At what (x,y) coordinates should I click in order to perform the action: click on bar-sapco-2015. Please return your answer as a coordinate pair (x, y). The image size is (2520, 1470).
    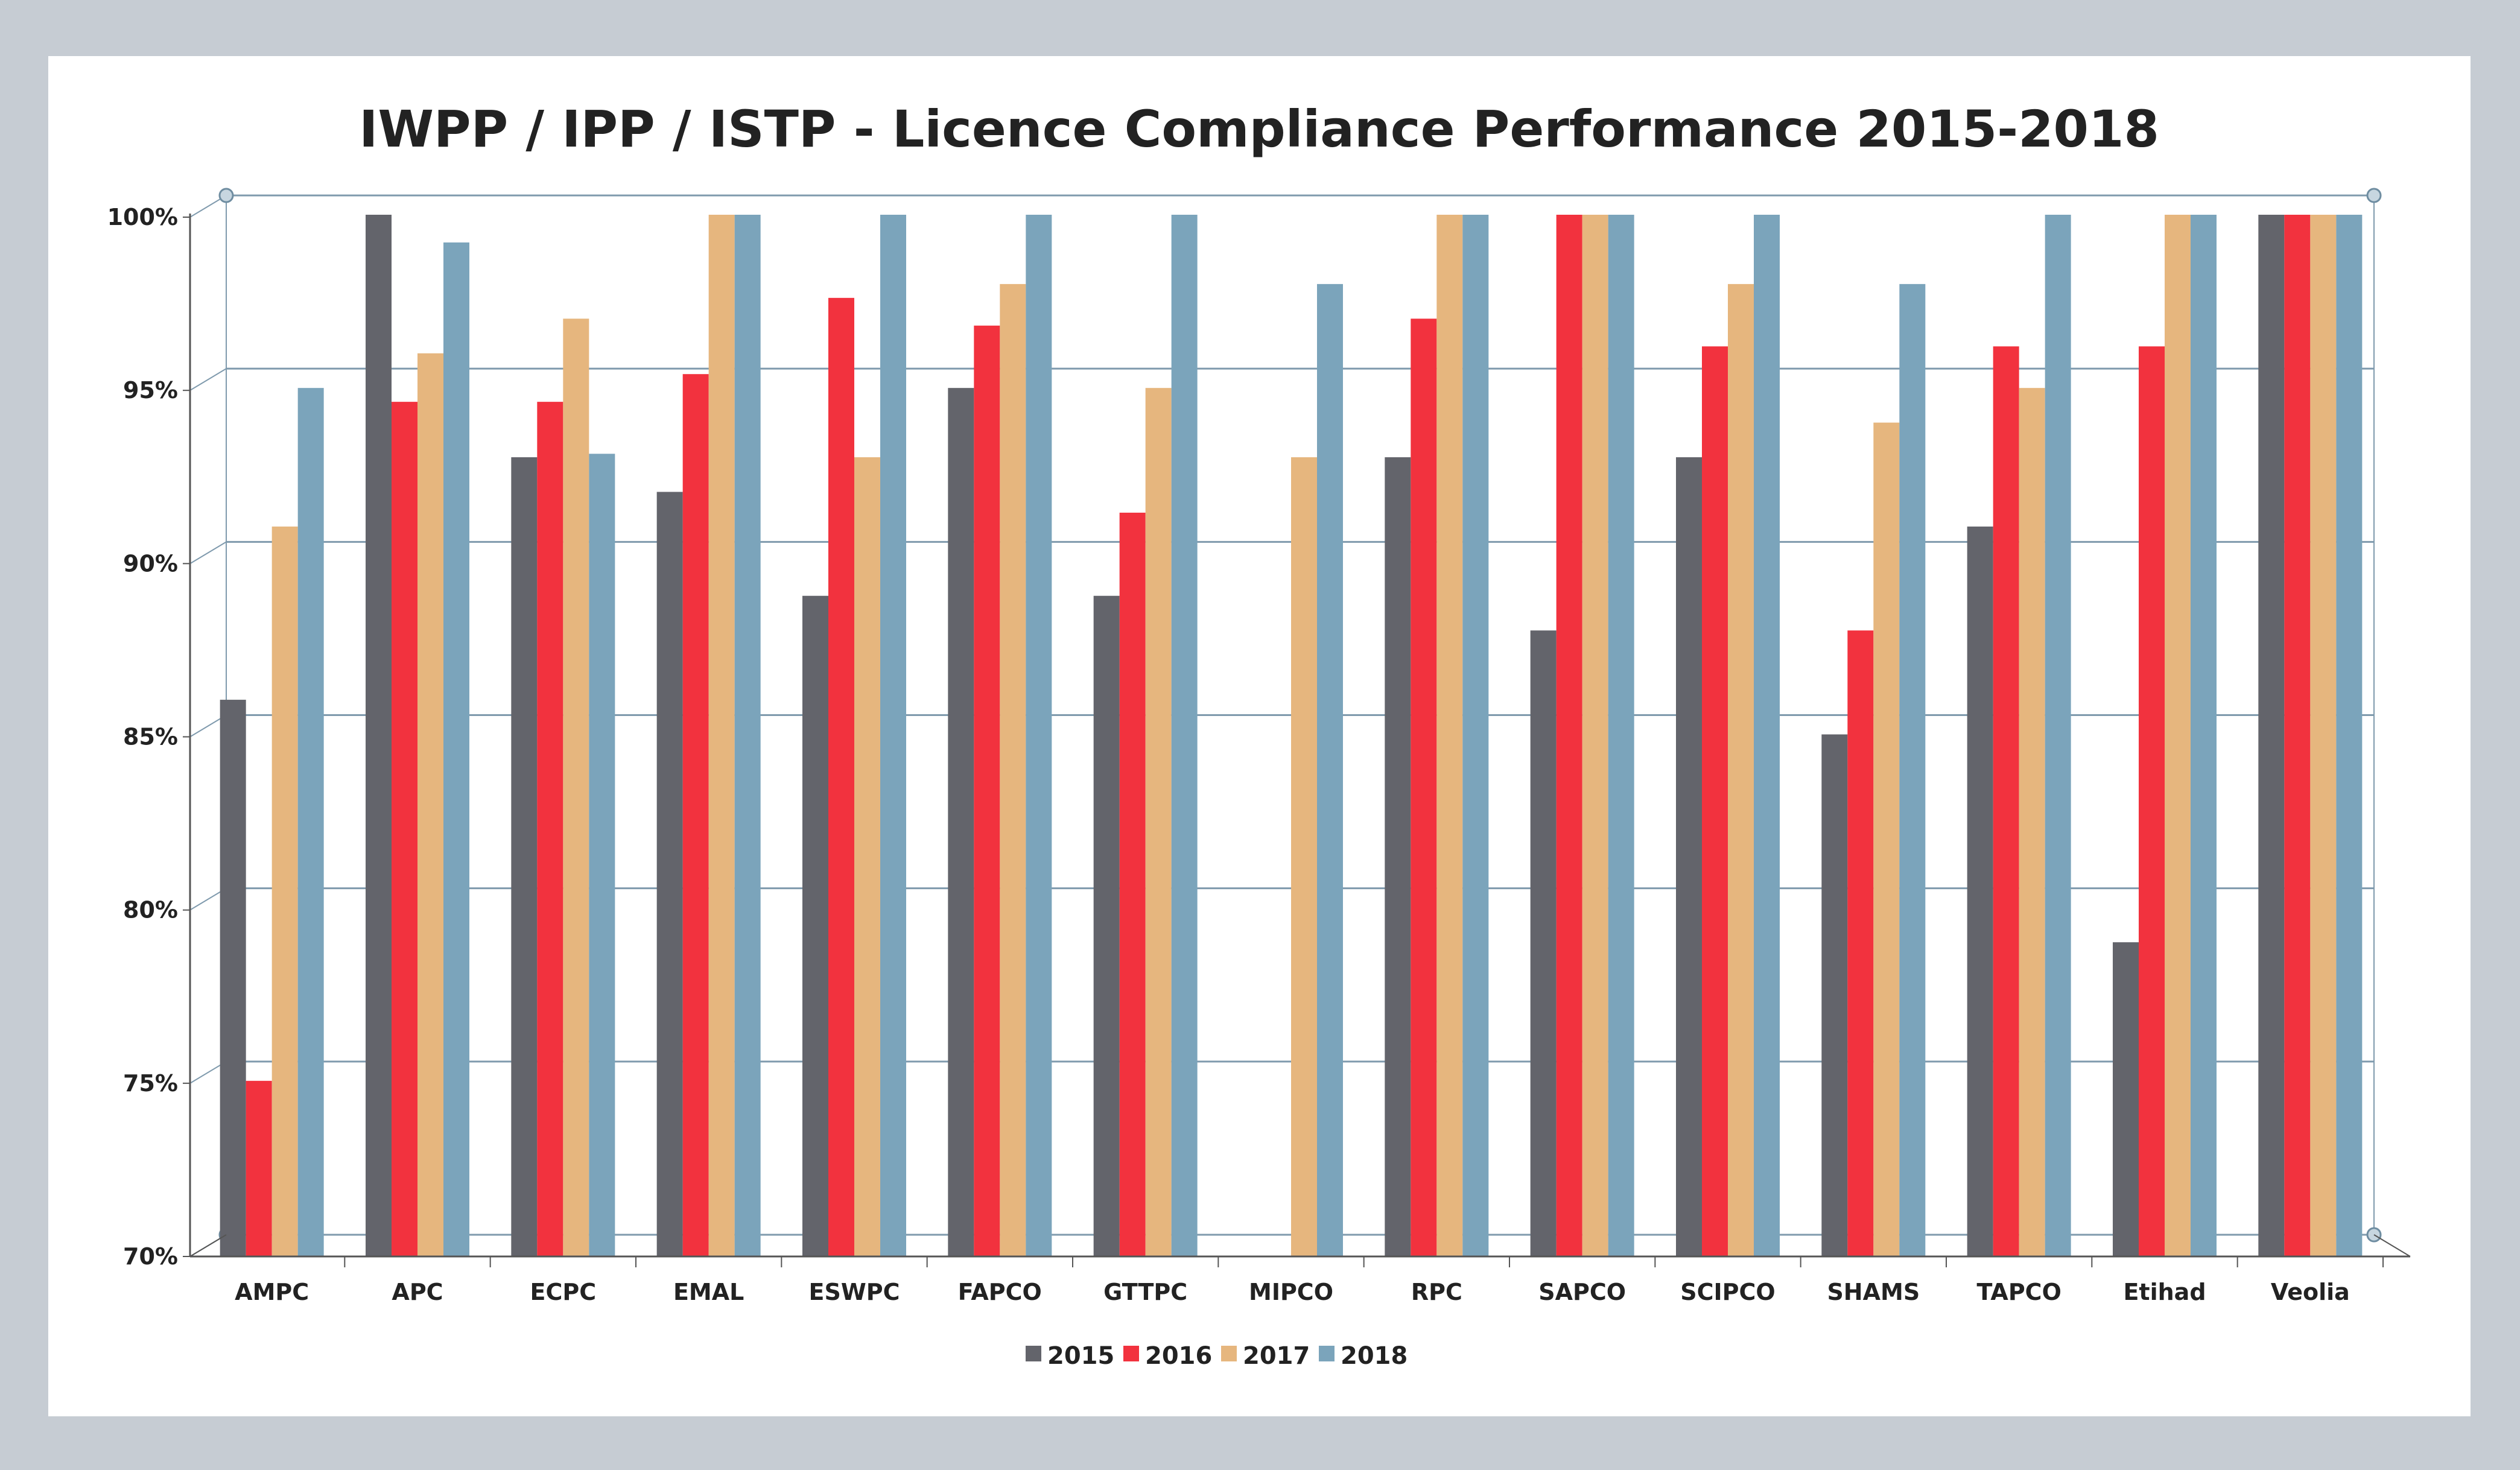
    Looking at the image, I should click on (1543, 943).